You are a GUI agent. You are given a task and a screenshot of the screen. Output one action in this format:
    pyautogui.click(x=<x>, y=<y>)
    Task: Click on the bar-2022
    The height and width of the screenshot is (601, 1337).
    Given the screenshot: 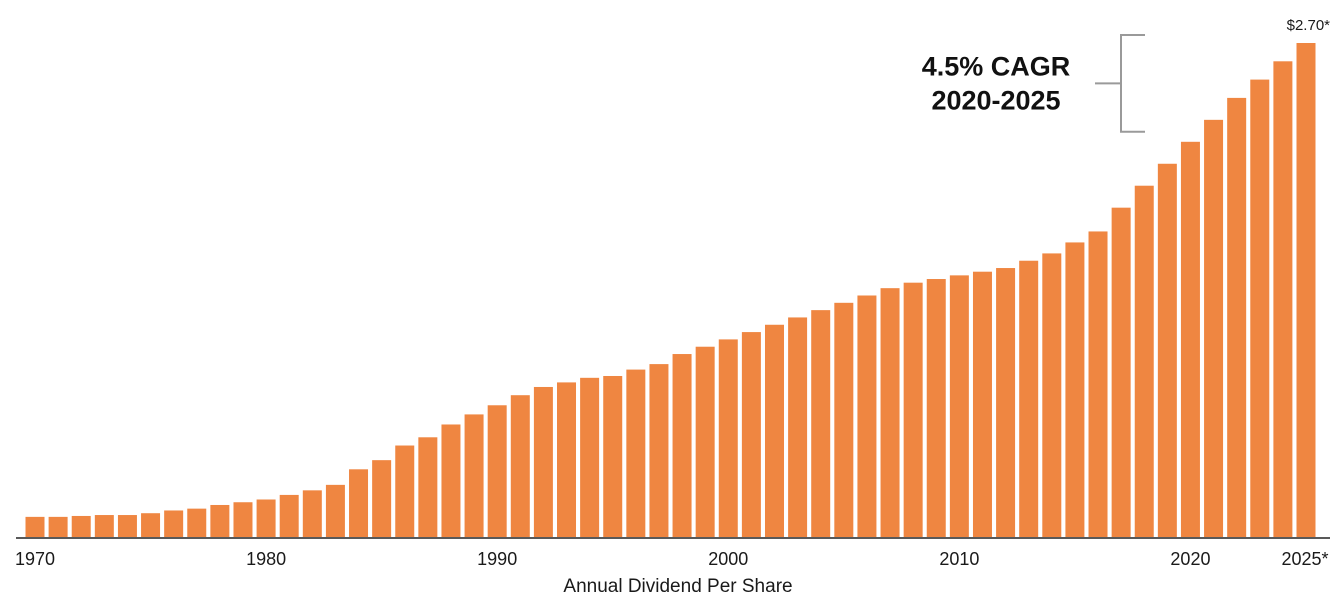 What is the action you would take?
    pyautogui.click(x=1237, y=317)
    